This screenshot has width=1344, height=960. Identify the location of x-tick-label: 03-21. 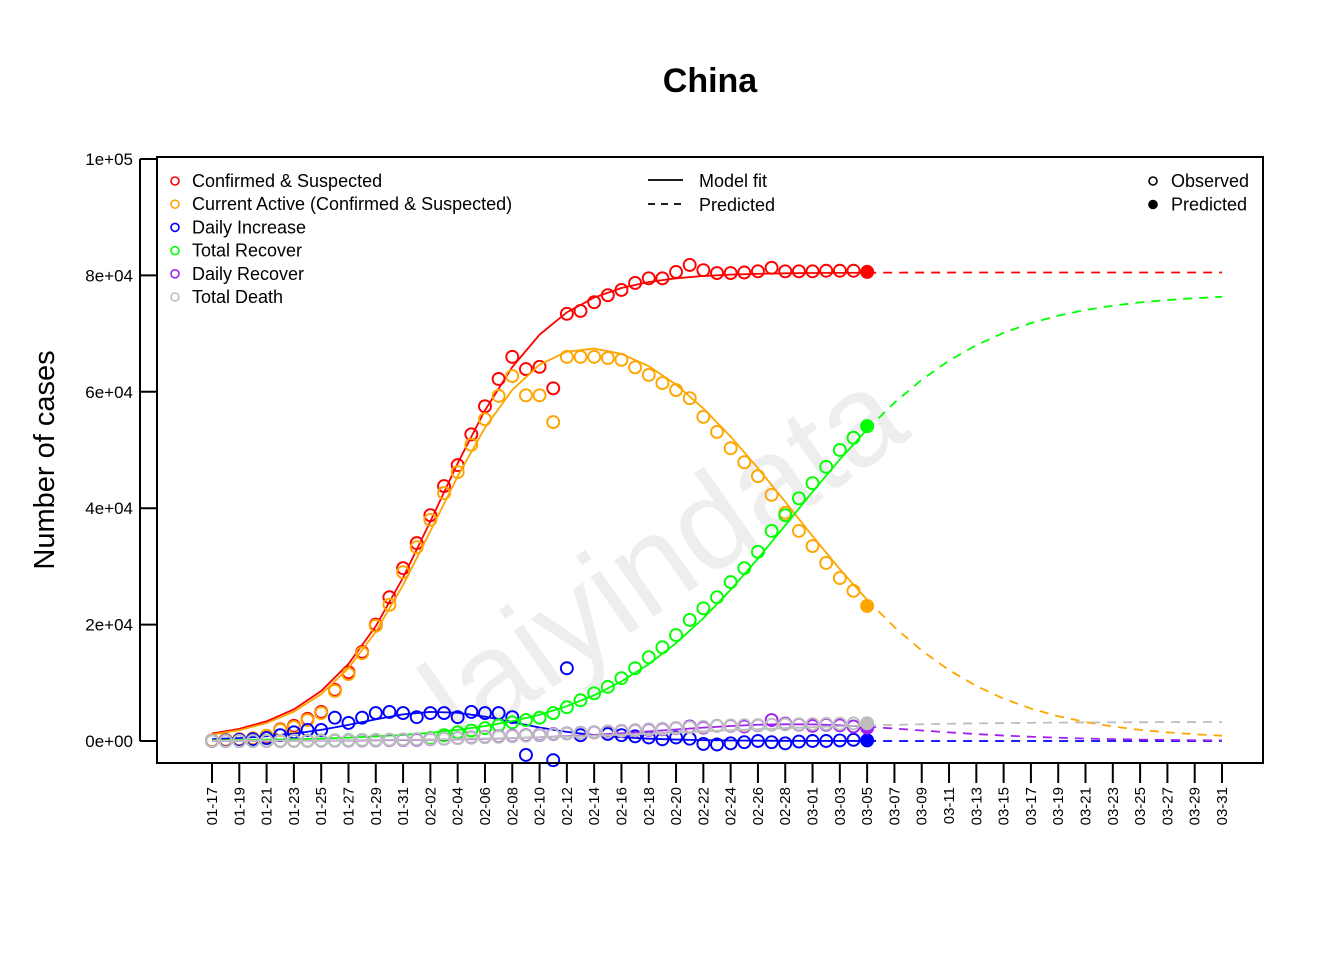
(1086, 806).